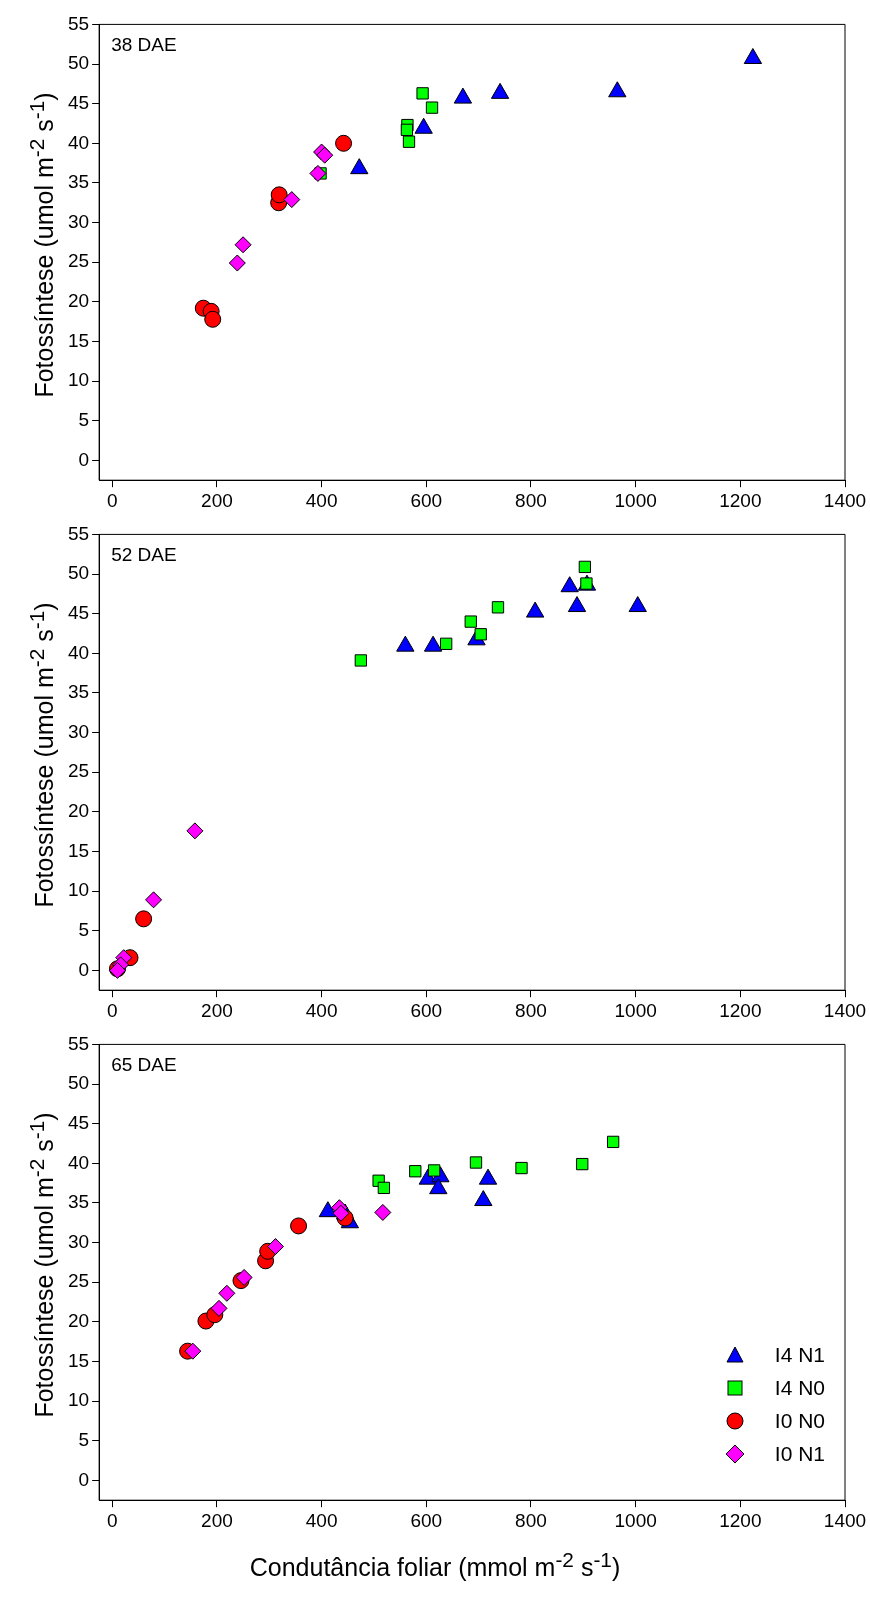 This screenshot has height=1611, width=870. What do you see at coordinates (144, 1065) in the screenshot?
I see `annotation: 65 DAE` at bounding box center [144, 1065].